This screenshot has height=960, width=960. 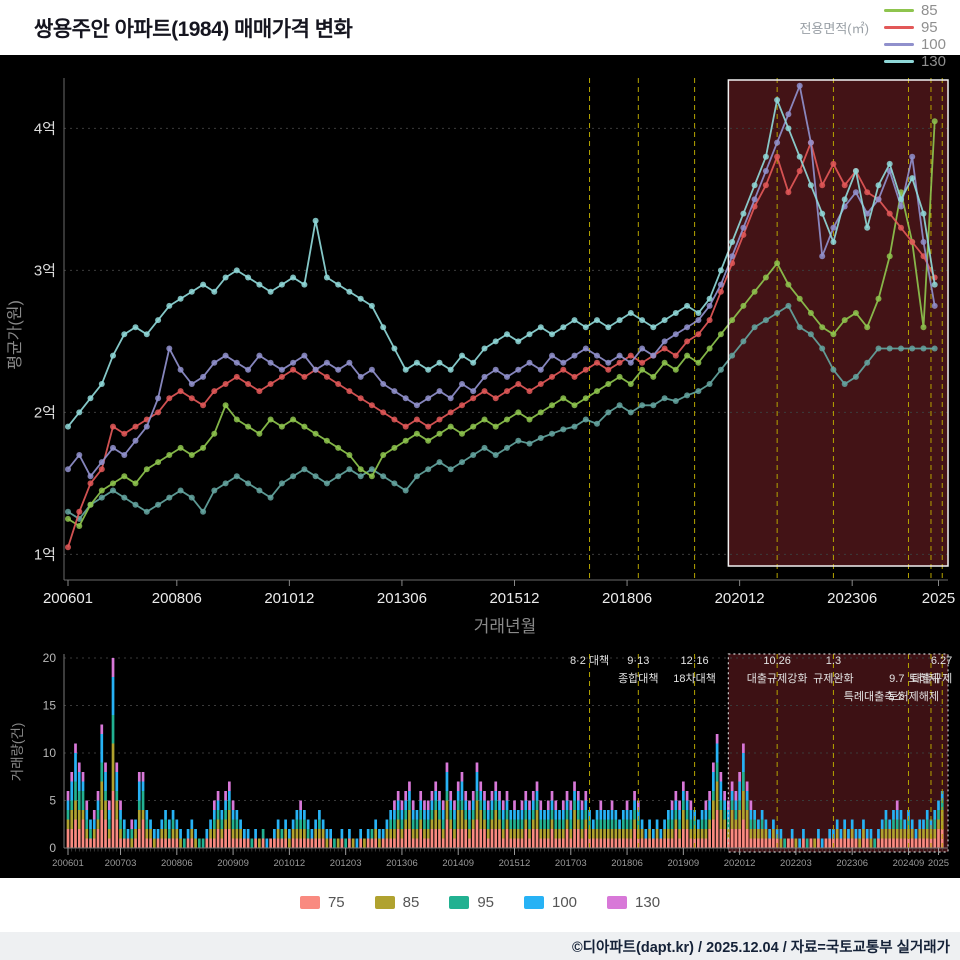 I want to click on volume-x-tick: 2025, so click(x=938, y=863).